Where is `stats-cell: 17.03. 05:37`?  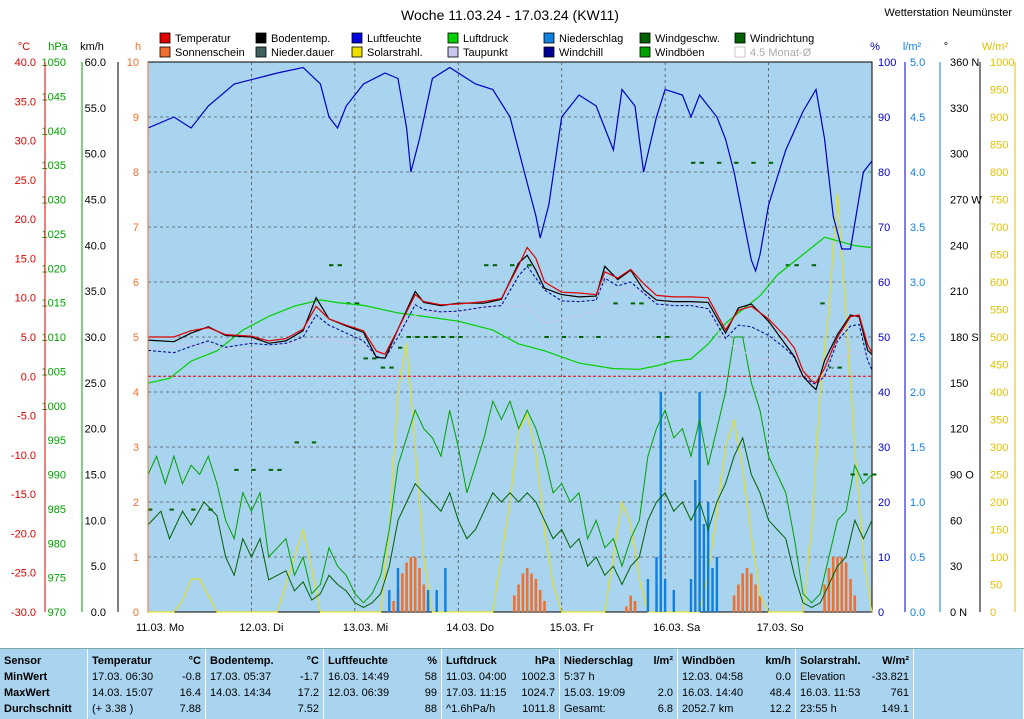
stats-cell: 17.03. 05:37 is located at coordinates (241, 677).